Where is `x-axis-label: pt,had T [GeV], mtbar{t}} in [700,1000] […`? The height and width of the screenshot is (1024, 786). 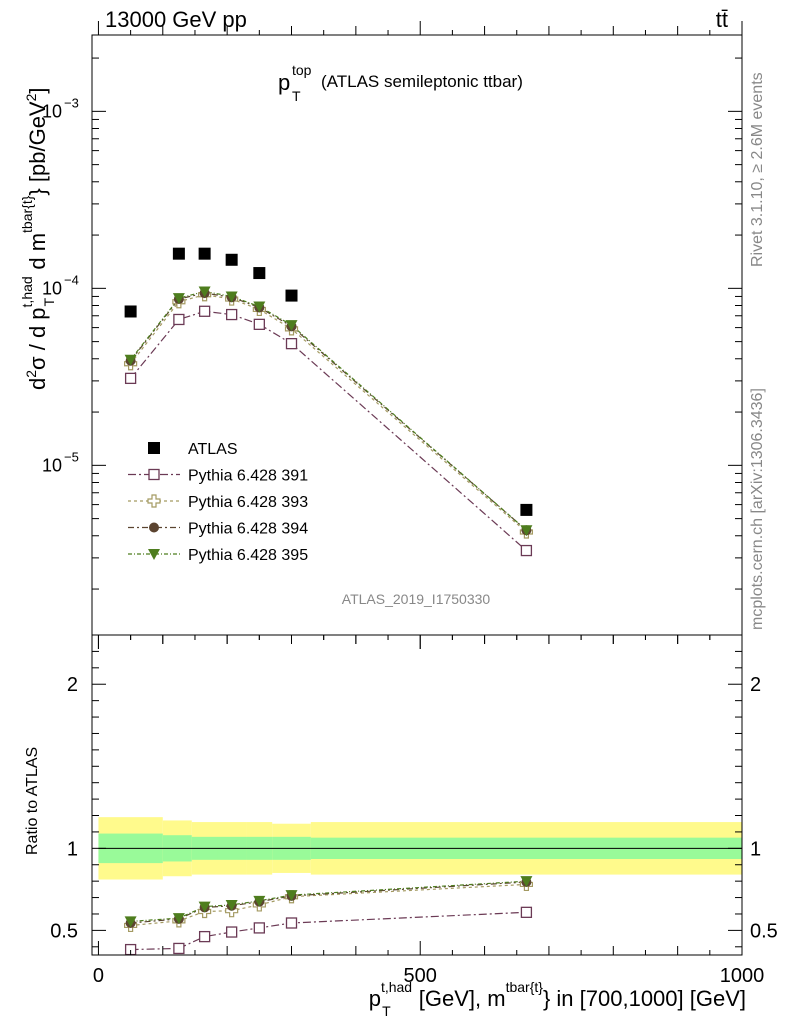
x-axis-label: pt,had T [GeV], mtbar{t}} in [700,1000] [… is located at coordinates (557, 999).